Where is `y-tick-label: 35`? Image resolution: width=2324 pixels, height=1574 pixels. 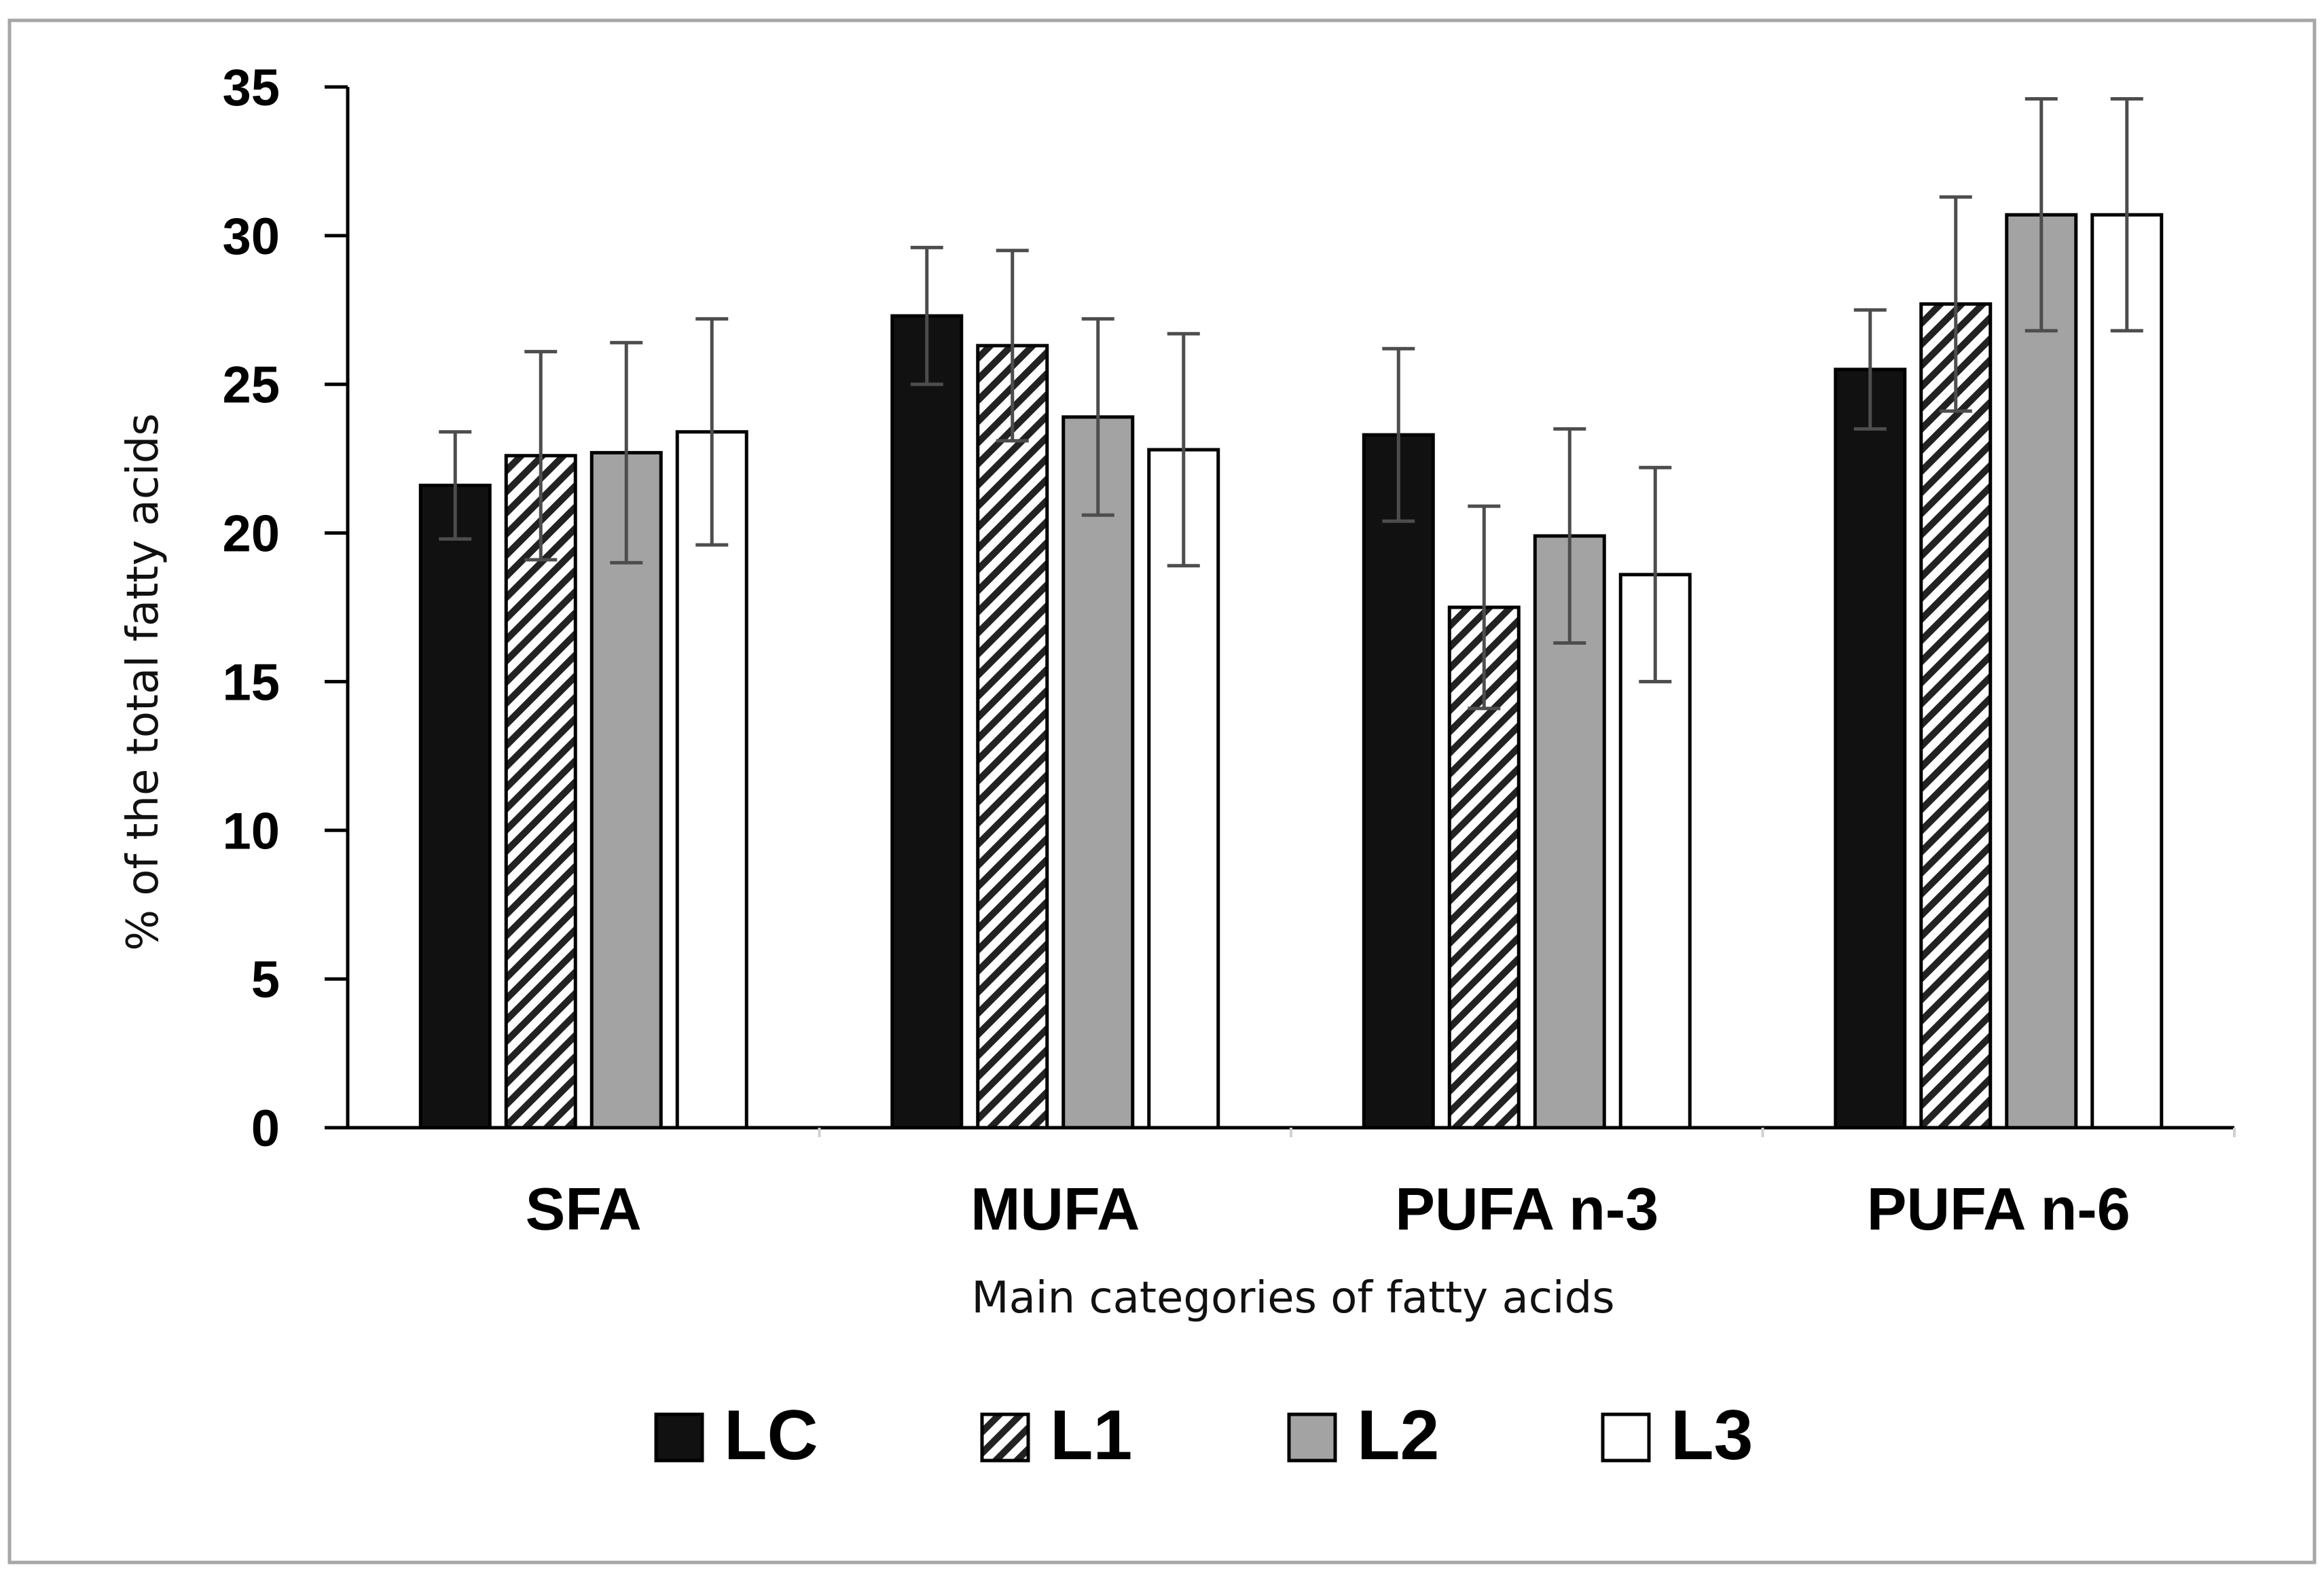
y-tick-label: 35 is located at coordinates (251, 88).